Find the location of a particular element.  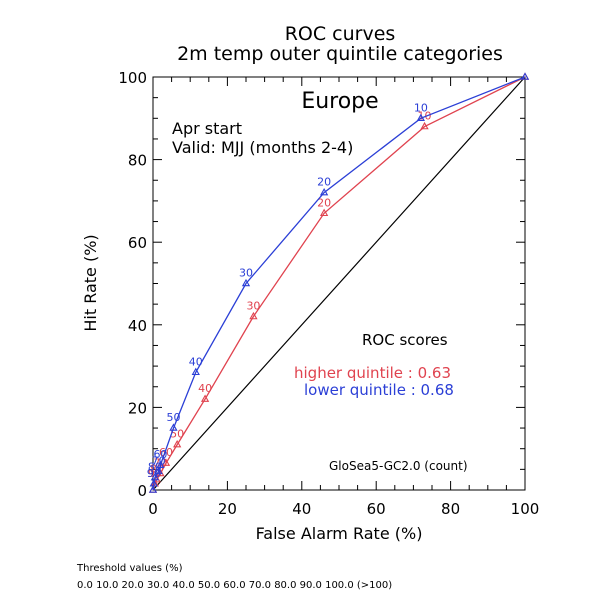

region-label: Europe is located at coordinates (339, 101).